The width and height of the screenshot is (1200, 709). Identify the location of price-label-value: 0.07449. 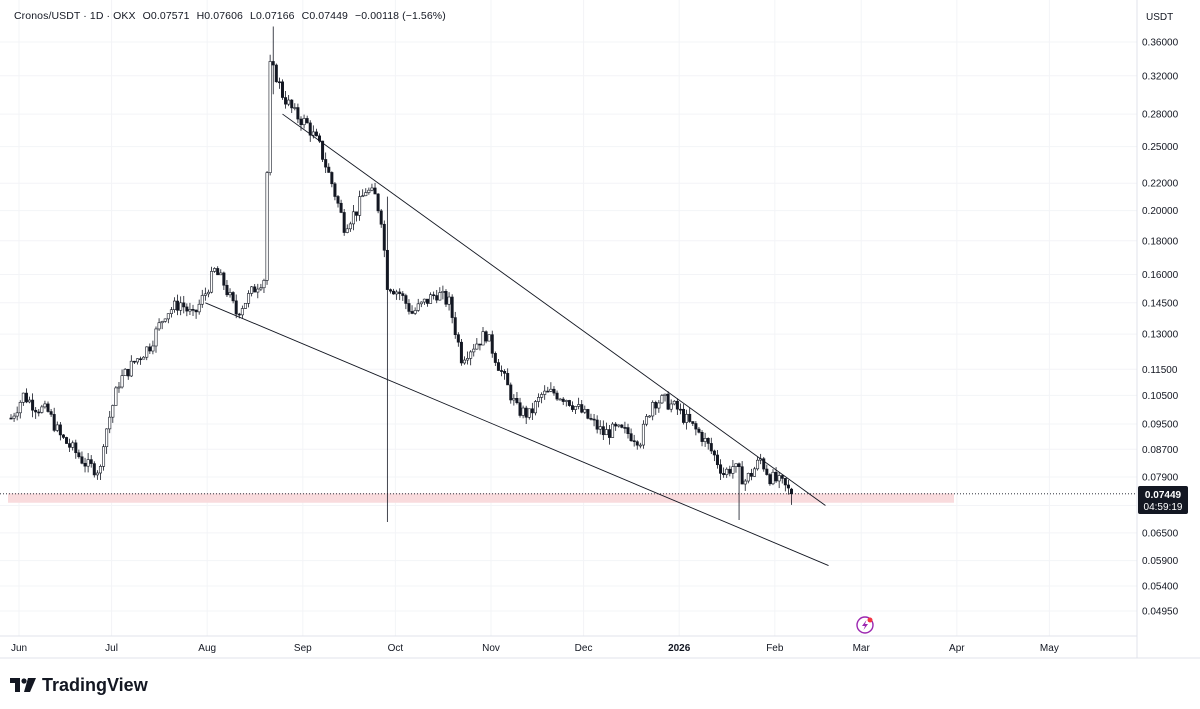
(1163, 495).